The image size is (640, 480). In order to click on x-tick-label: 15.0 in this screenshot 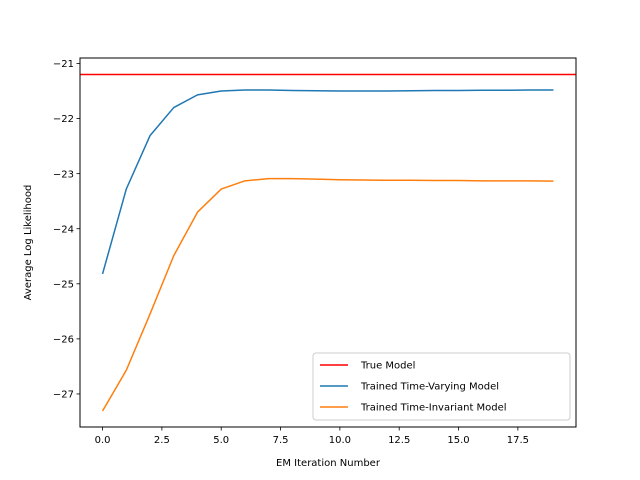, I will do `click(458, 440)`.